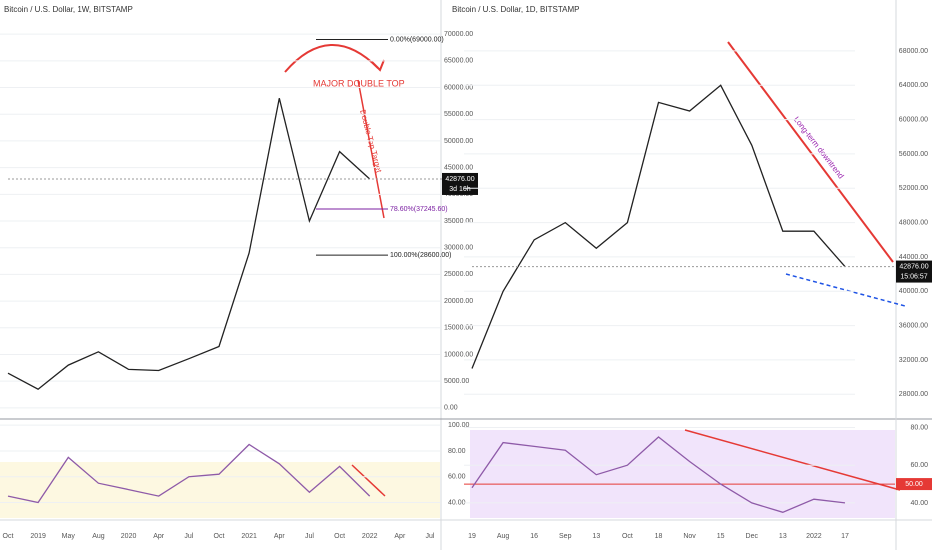 The height and width of the screenshot is (550, 932). I want to click on x-tick-label: Nov, so click(689, 536).